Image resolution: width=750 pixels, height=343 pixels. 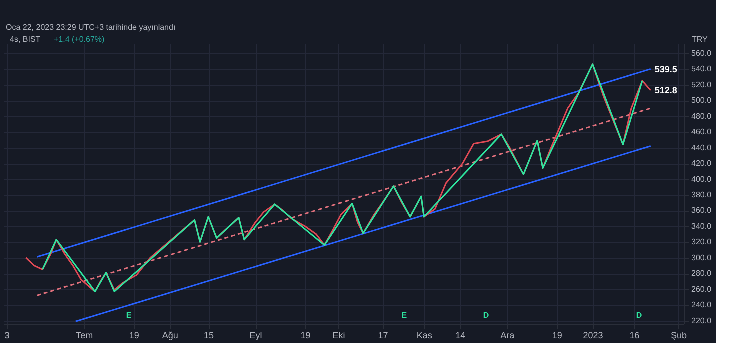 I want to click on y-tick-label: 340.0, so click(x=702, y=226).